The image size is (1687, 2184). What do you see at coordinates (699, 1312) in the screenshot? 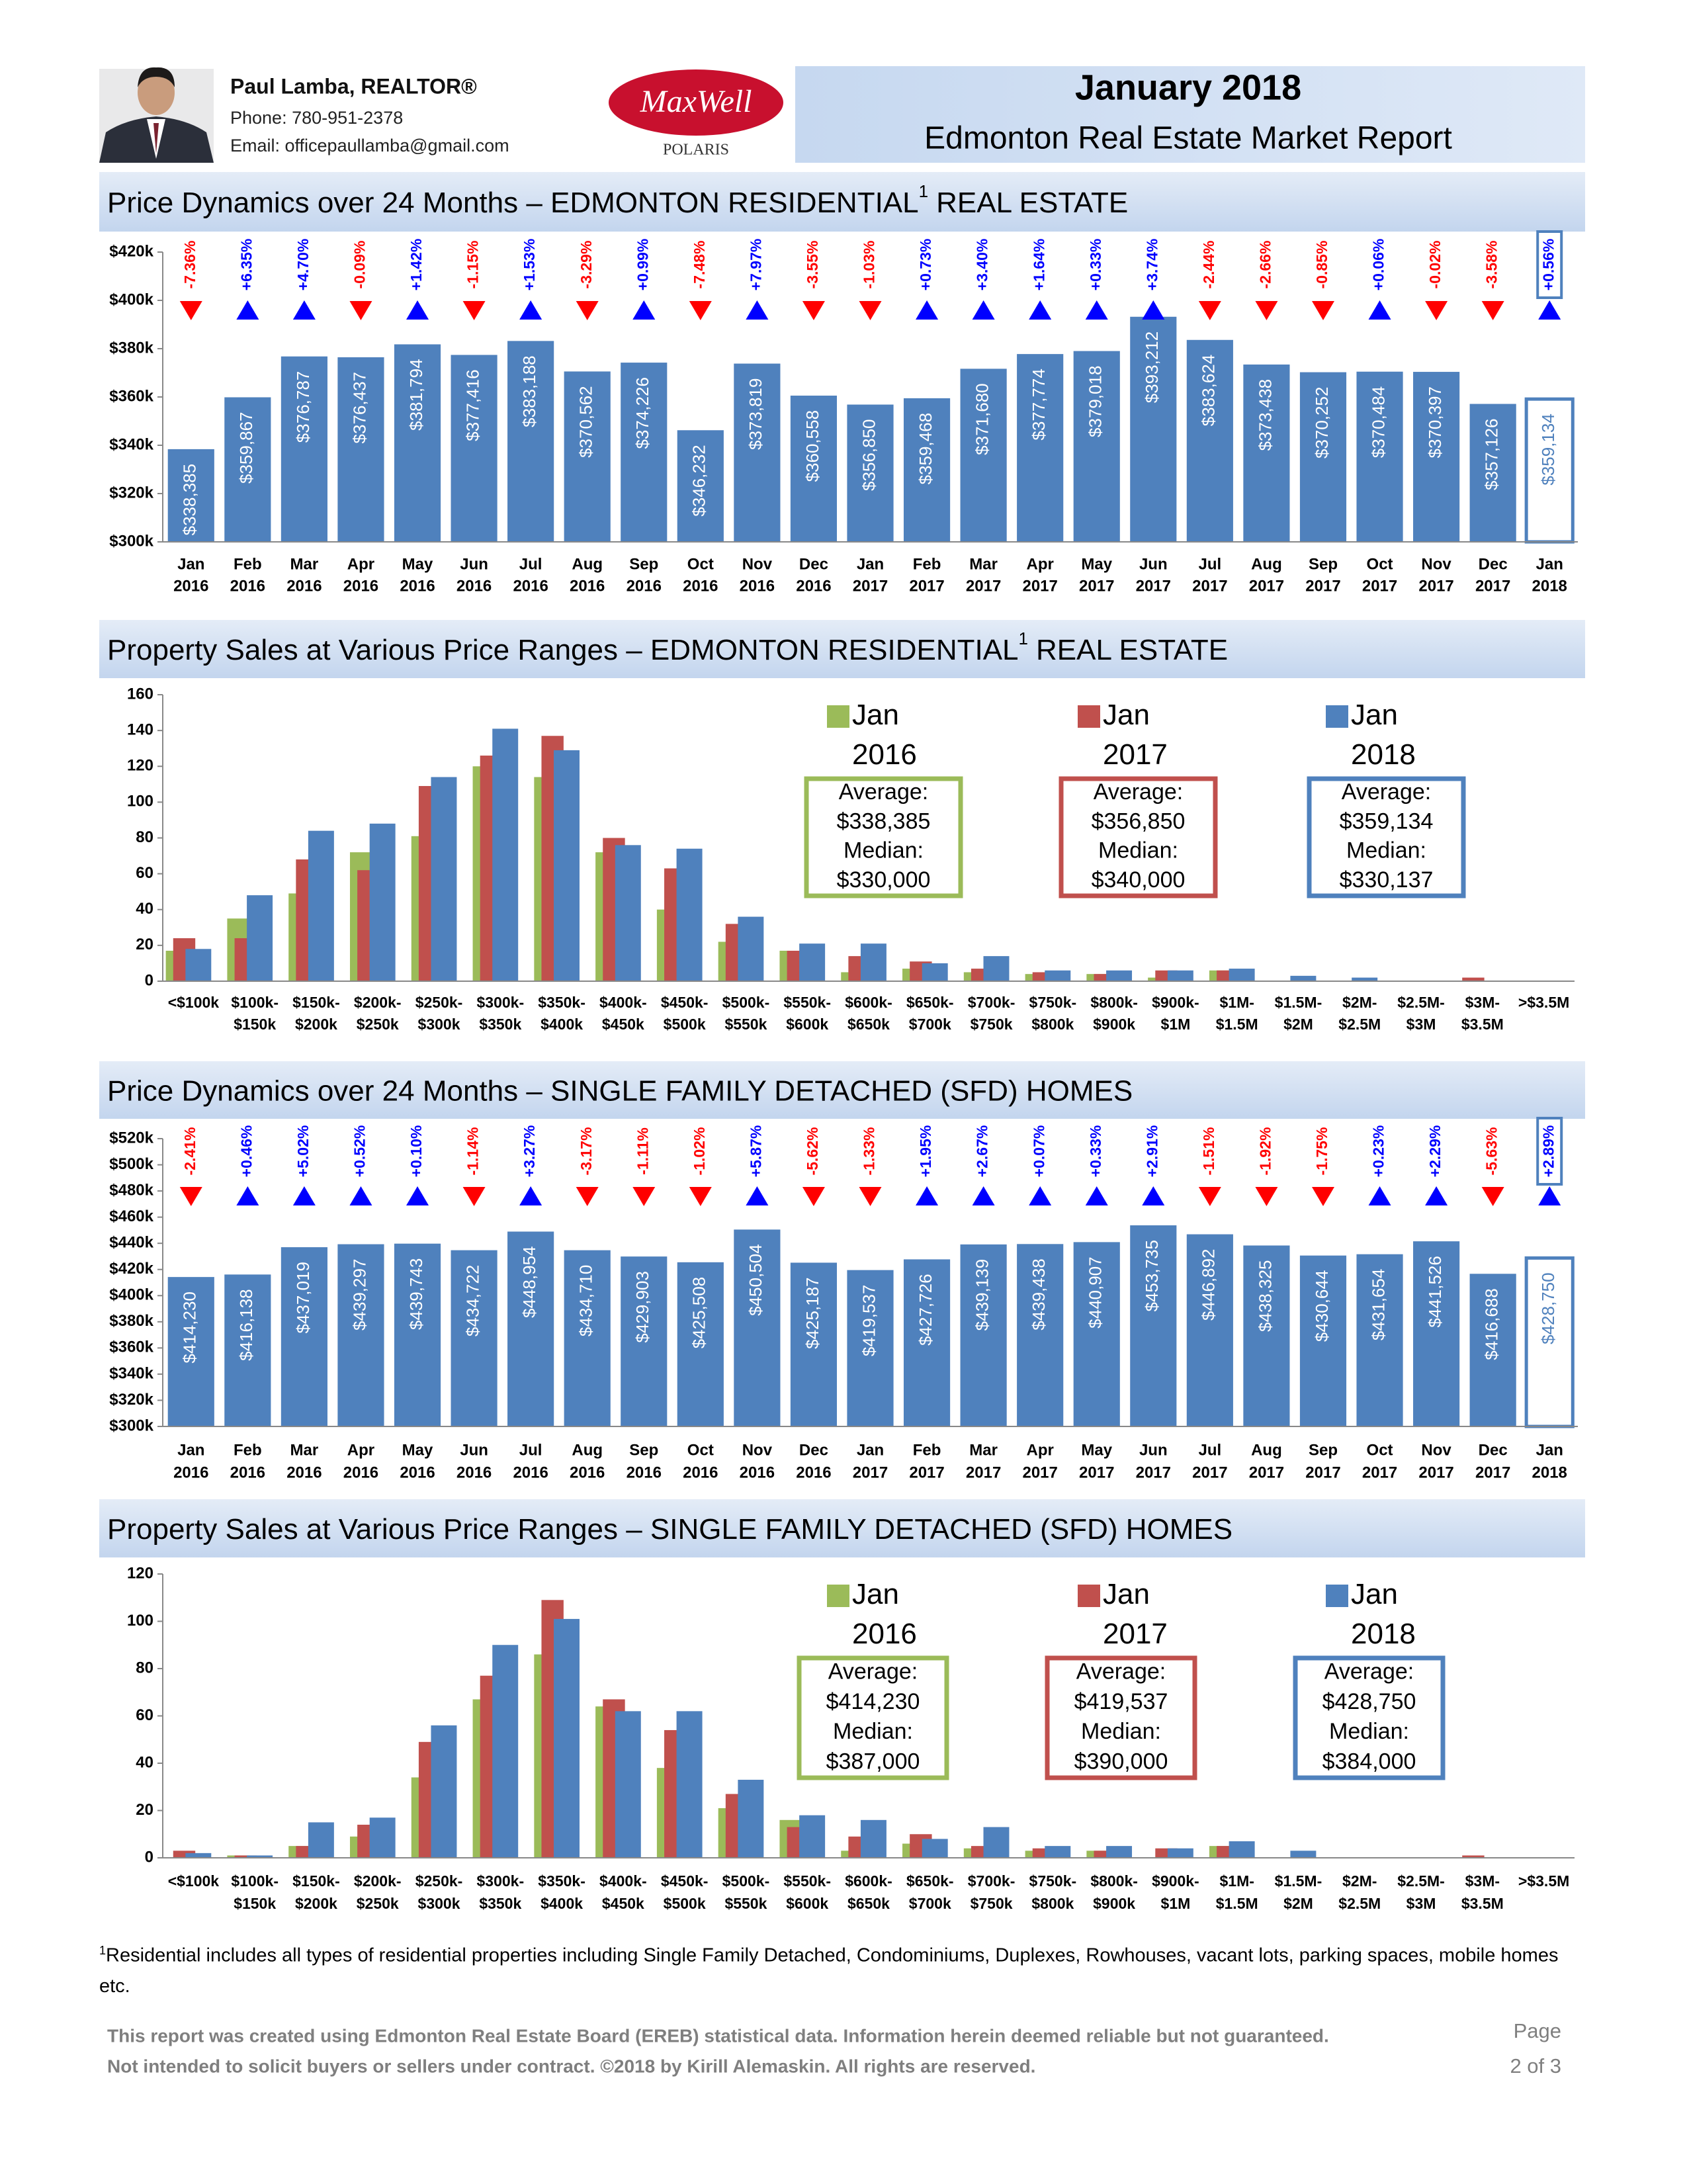
I see `value-label: $425,508` at bounding box center [699, 1312].